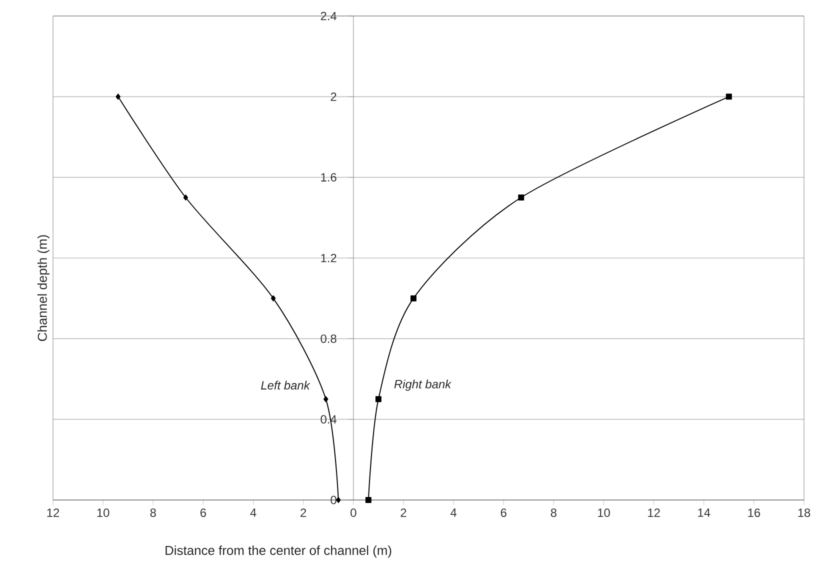 The height and width of the screenshot is (581, 819). I want to click on x-axis-title: Distance from the center of channel (m), so click(279, 552).